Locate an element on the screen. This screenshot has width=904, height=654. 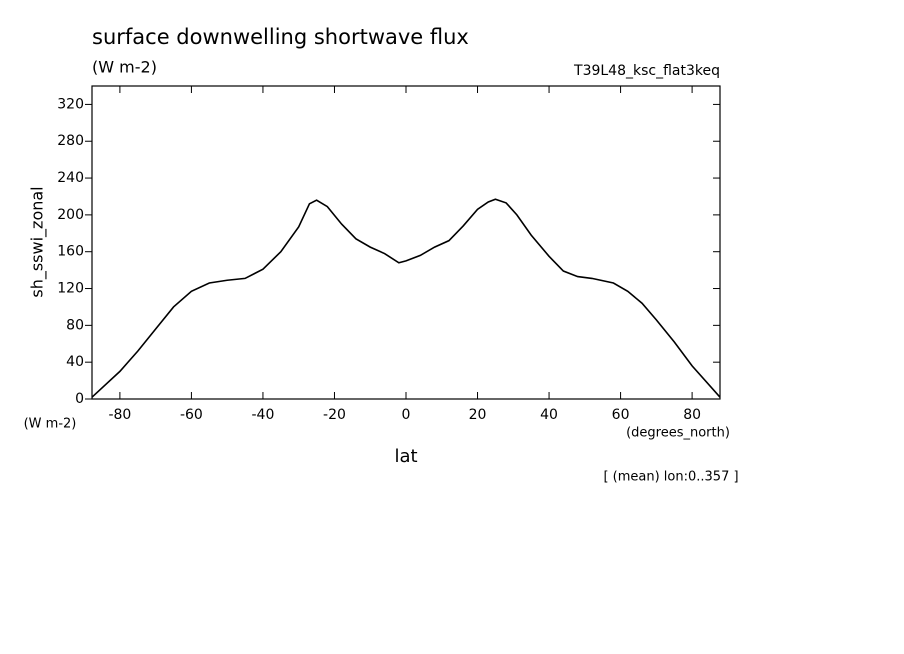
y-tick-label: 0 is located at coordinates (79, 399).